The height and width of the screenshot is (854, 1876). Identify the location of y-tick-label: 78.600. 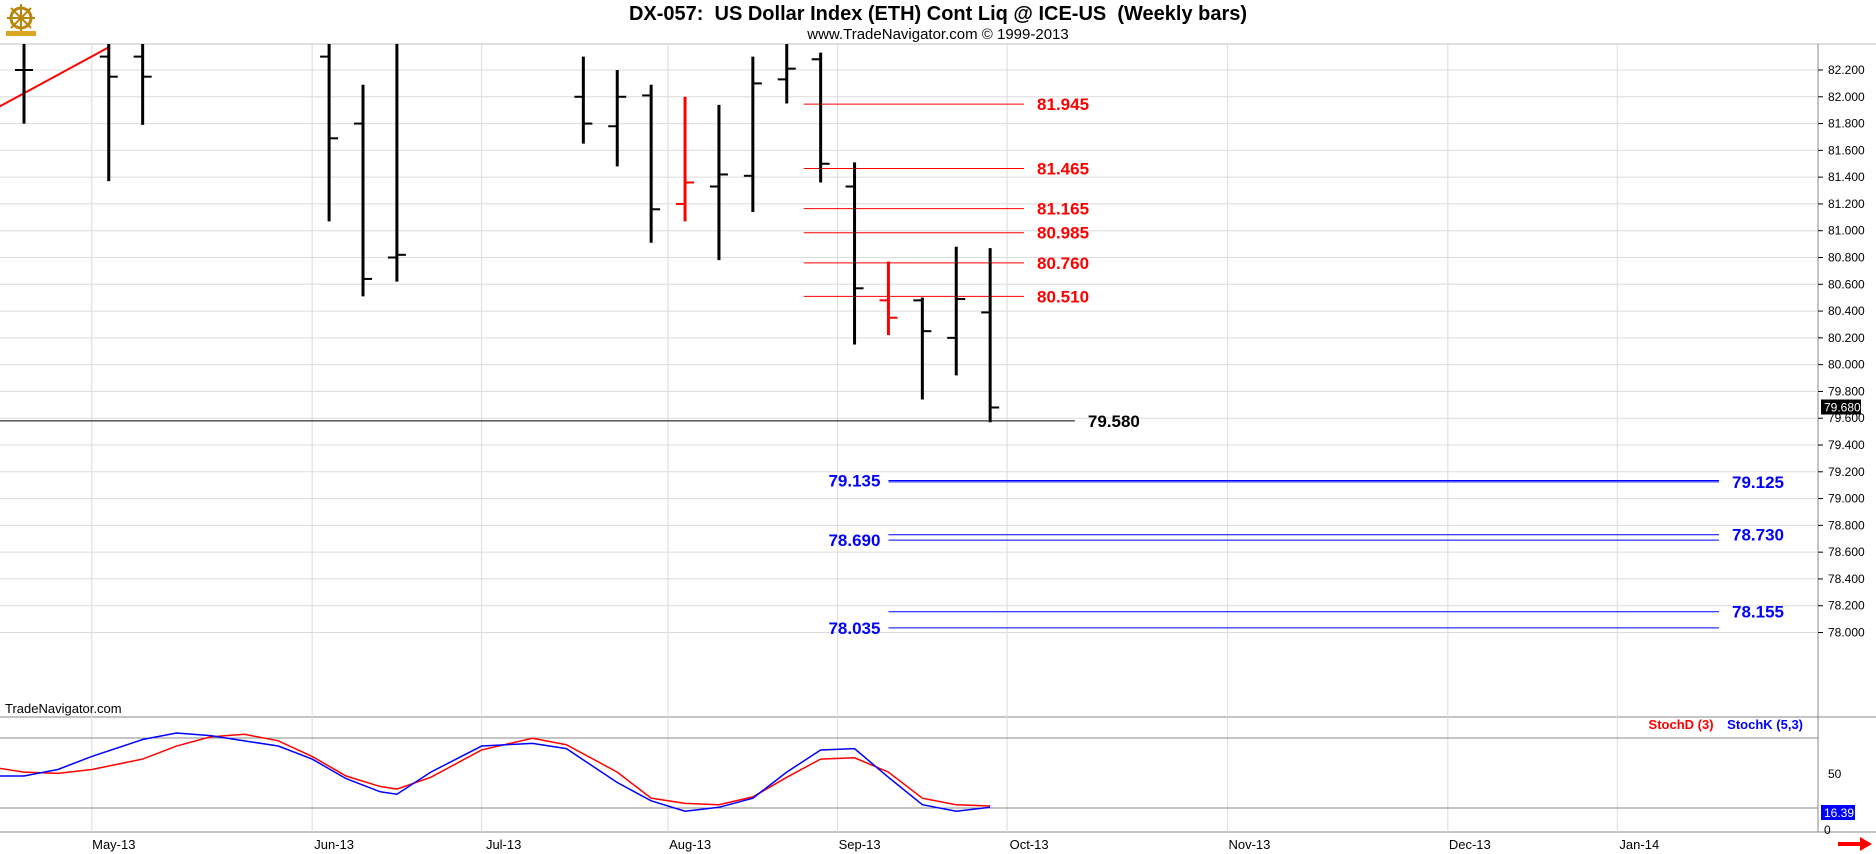
(1846, 552).